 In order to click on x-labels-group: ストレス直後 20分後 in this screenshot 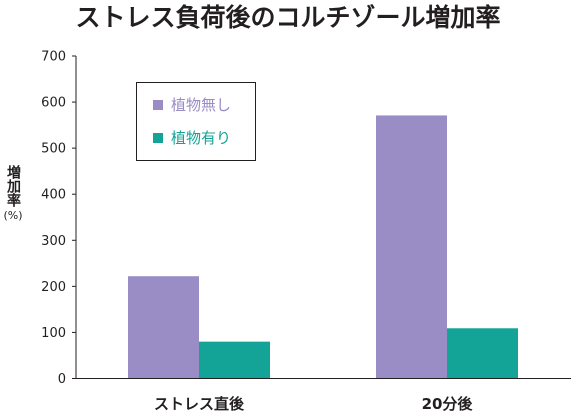, I will do `click(313, 404)`.